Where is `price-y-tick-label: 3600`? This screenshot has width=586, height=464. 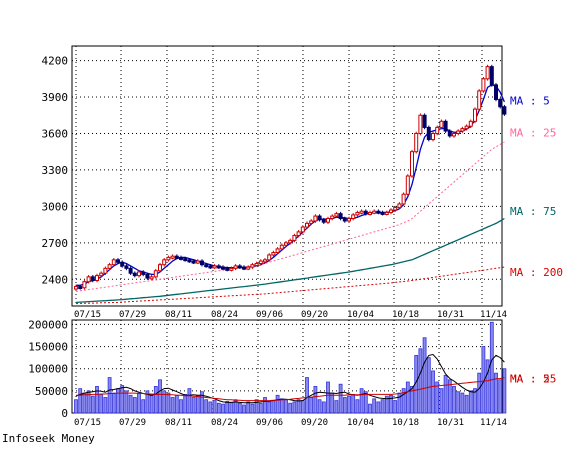 price-y-tick-label: 3600 is located at coordinates (55, 133).